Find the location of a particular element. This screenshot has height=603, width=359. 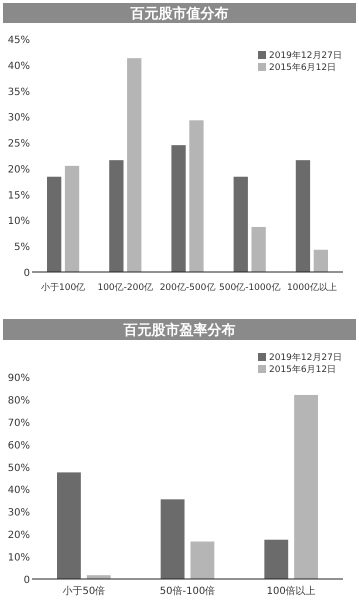

y-tick-label: 80% is located at coordinates (19, 400).